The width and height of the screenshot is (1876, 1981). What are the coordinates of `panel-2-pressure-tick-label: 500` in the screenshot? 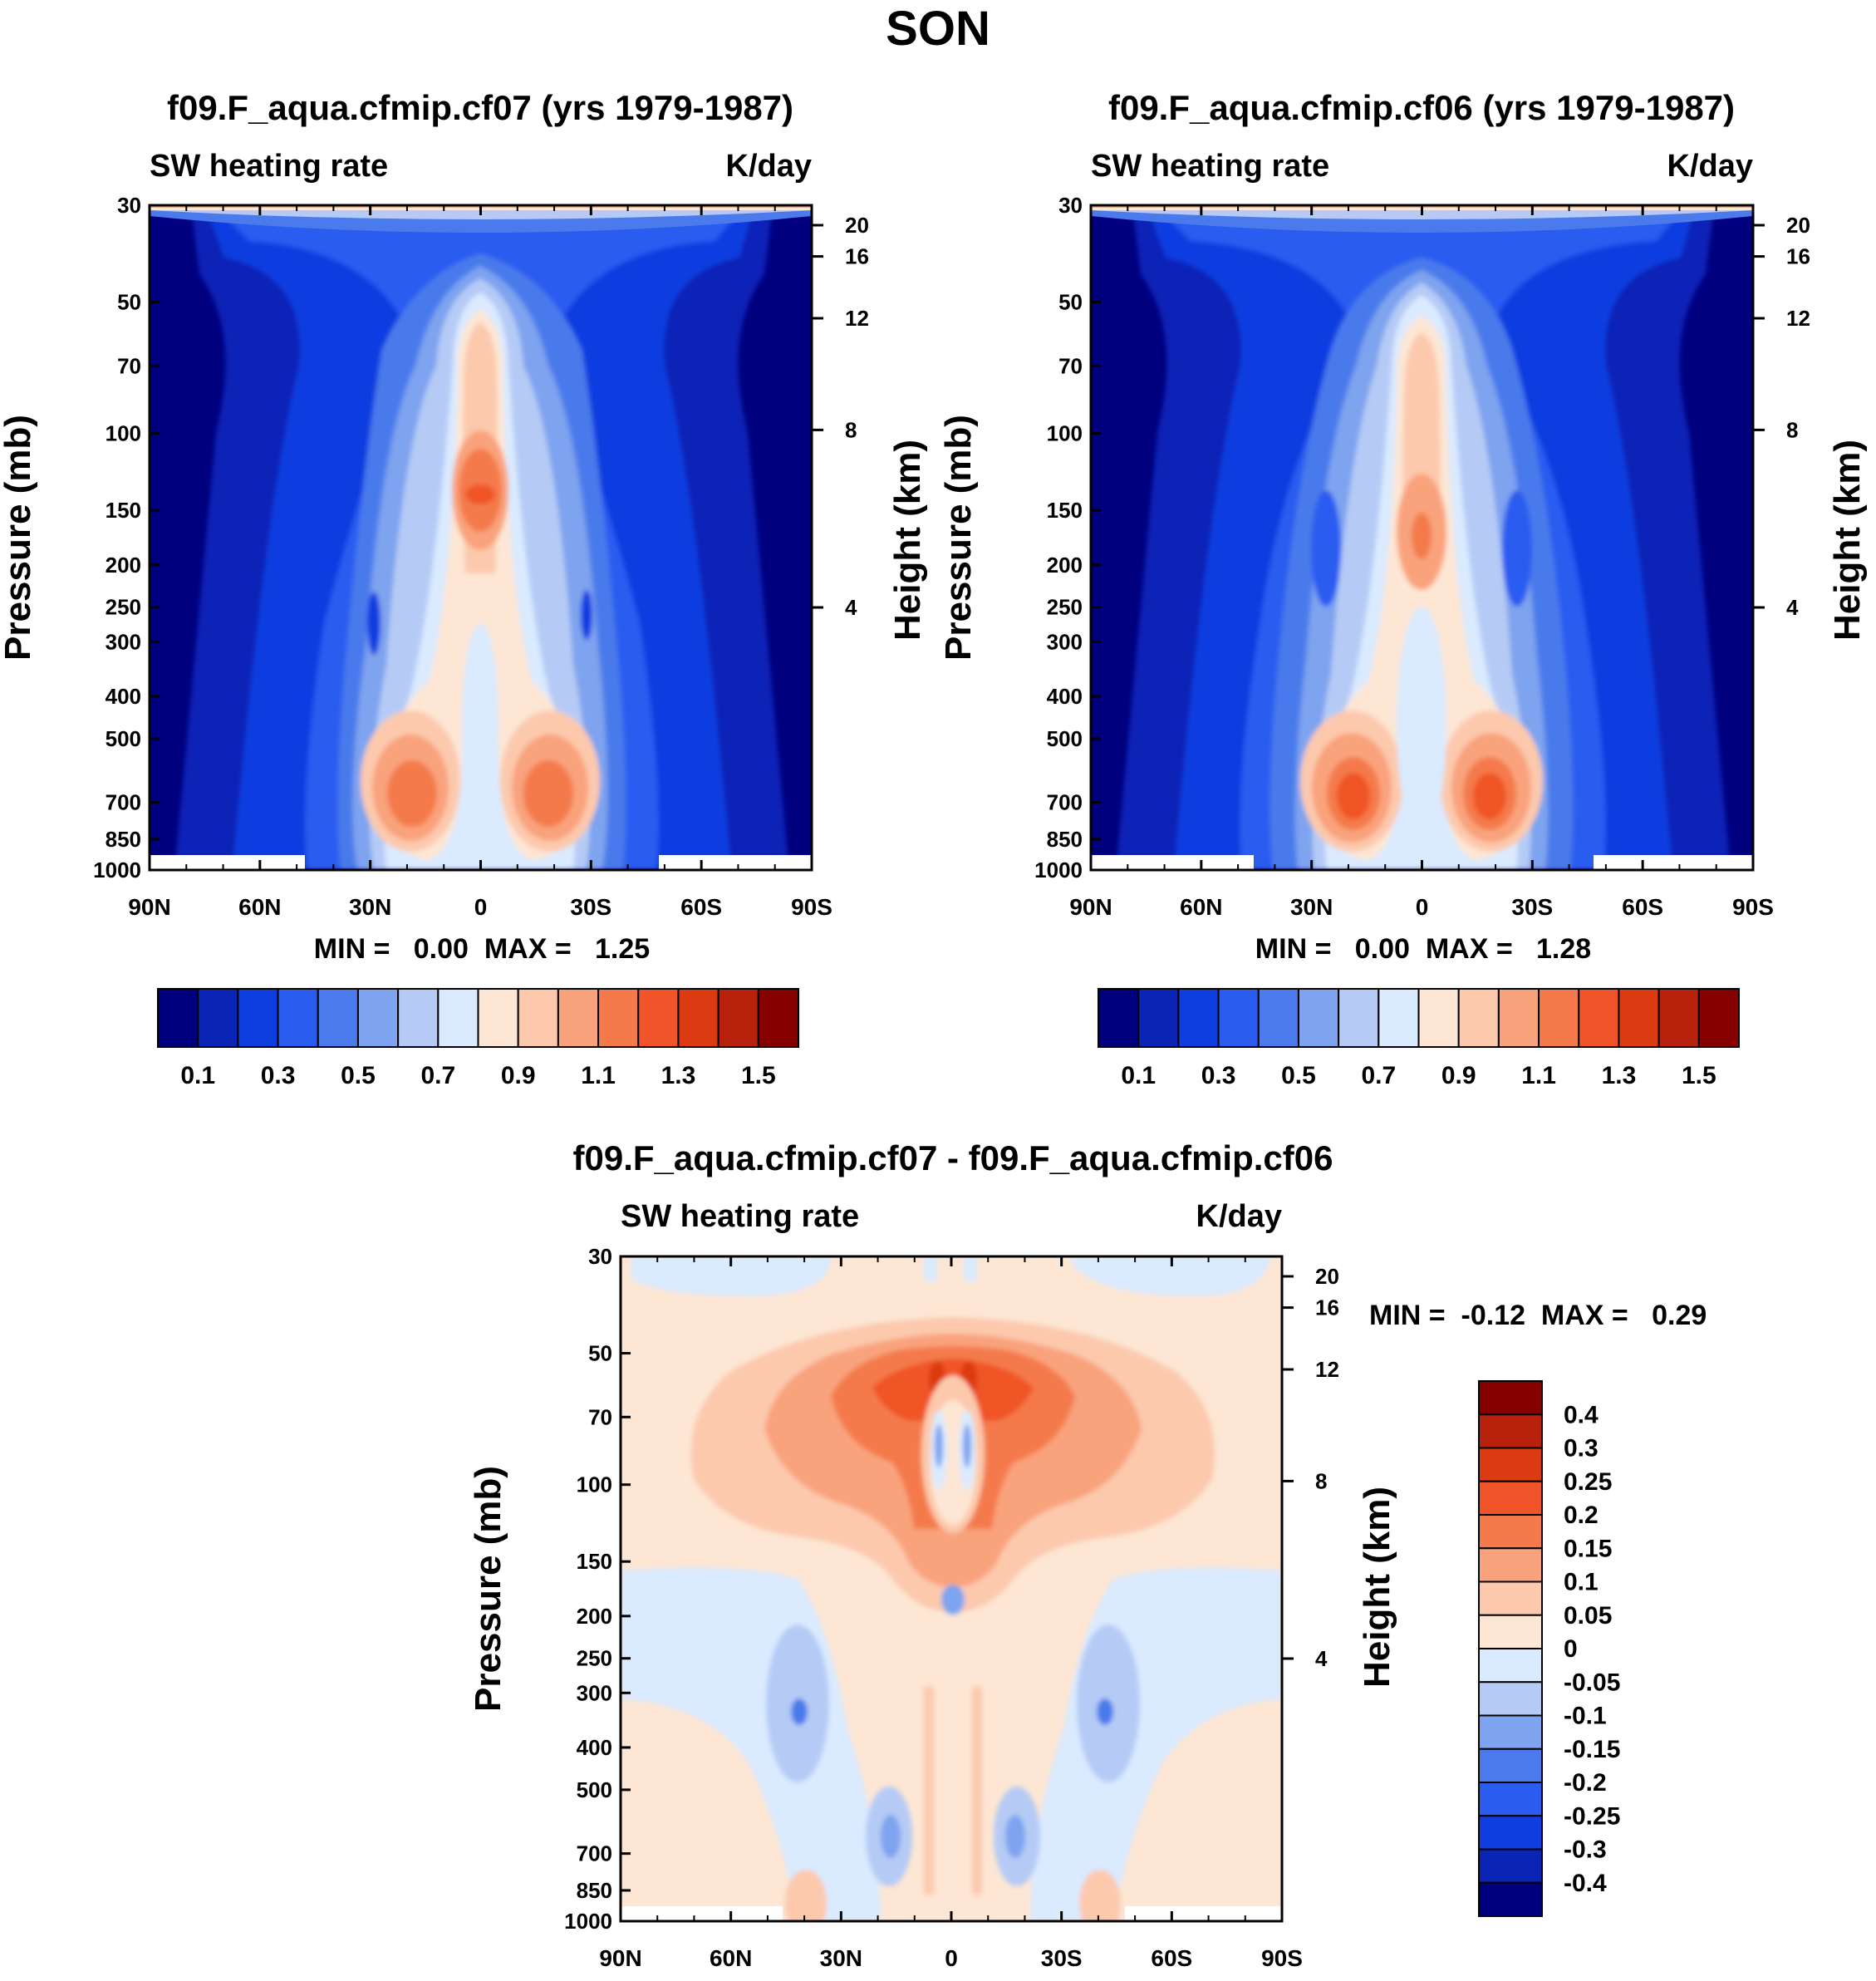 It's located at (1065, 738).